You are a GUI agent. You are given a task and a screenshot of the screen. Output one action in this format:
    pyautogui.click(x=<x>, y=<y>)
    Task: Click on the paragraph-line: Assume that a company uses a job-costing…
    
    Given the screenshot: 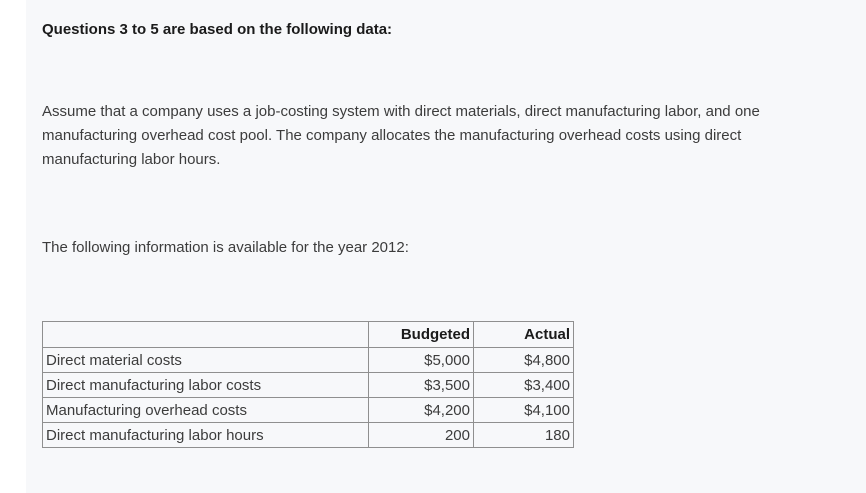 What is the action you would take?
    pyautogui.click(x=401, y=111)
    